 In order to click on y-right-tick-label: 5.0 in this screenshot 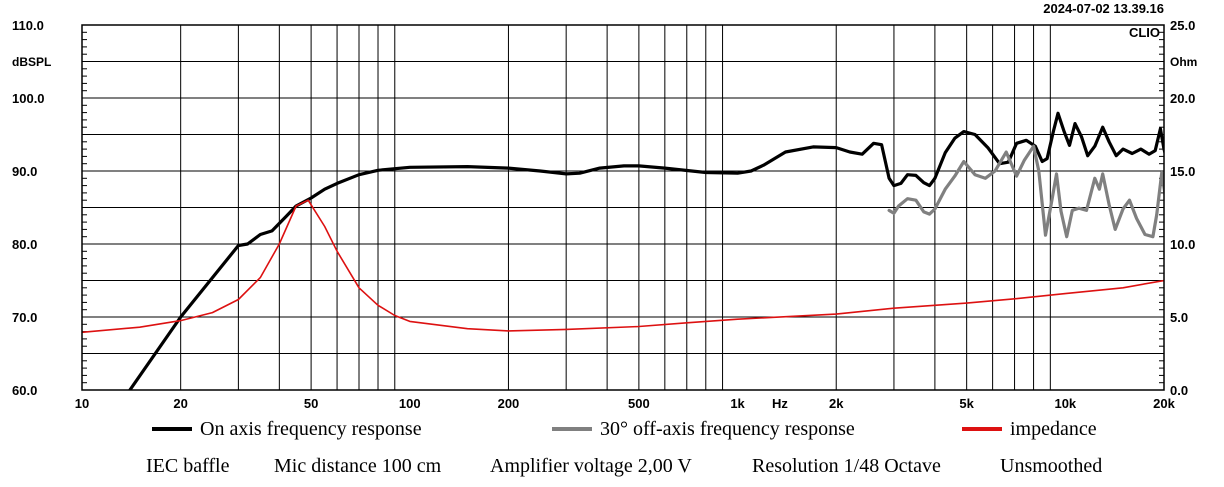, I will do `click(1179, 317)`.